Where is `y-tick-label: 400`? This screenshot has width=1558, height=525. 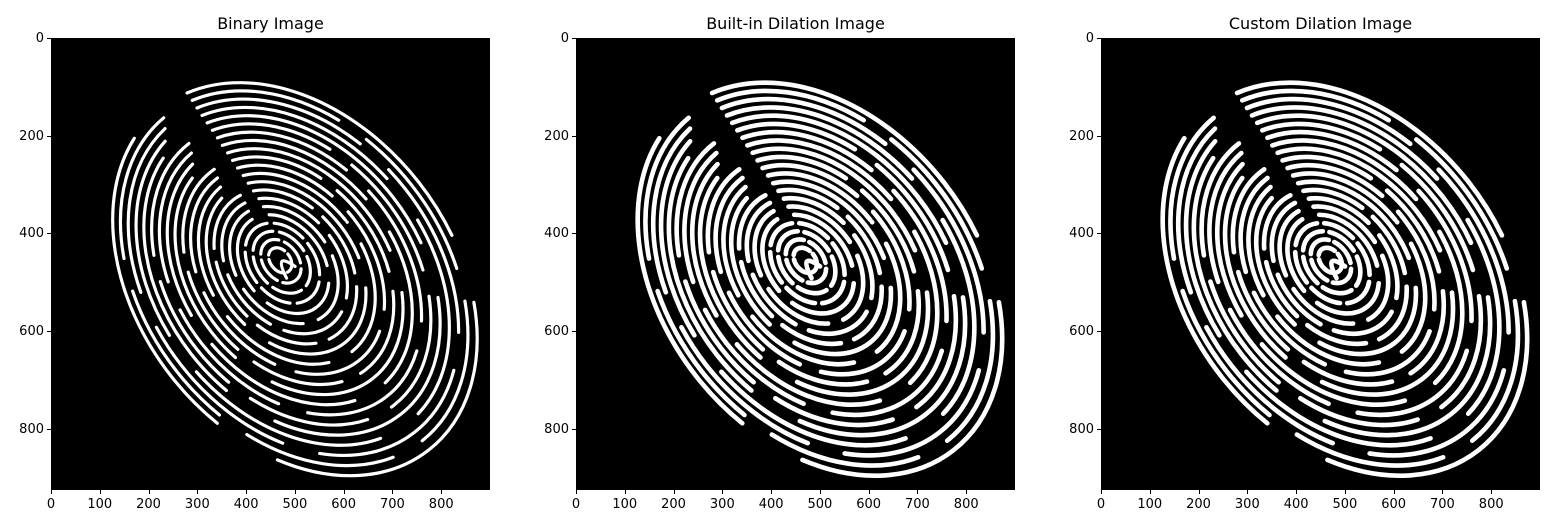 y-tick-label: 400 is located at coordinates (556, 234).